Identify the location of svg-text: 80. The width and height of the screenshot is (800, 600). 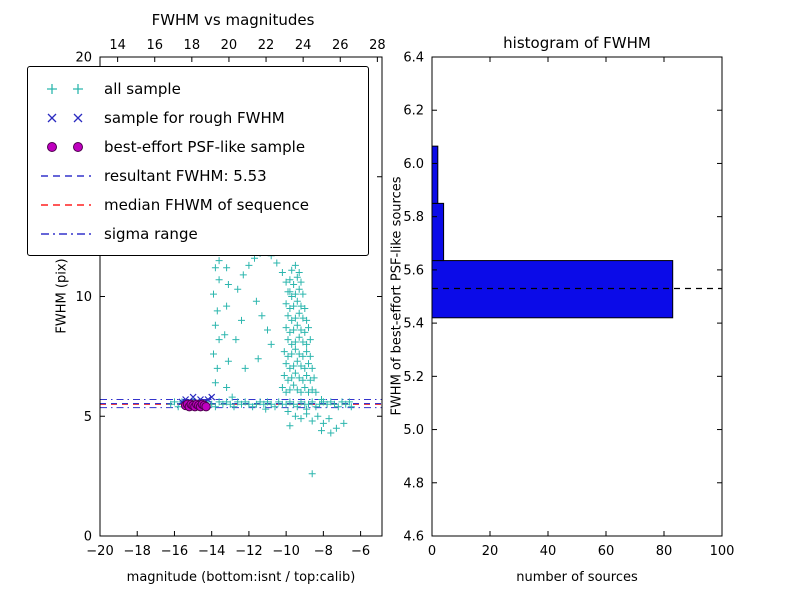
(664, 551).